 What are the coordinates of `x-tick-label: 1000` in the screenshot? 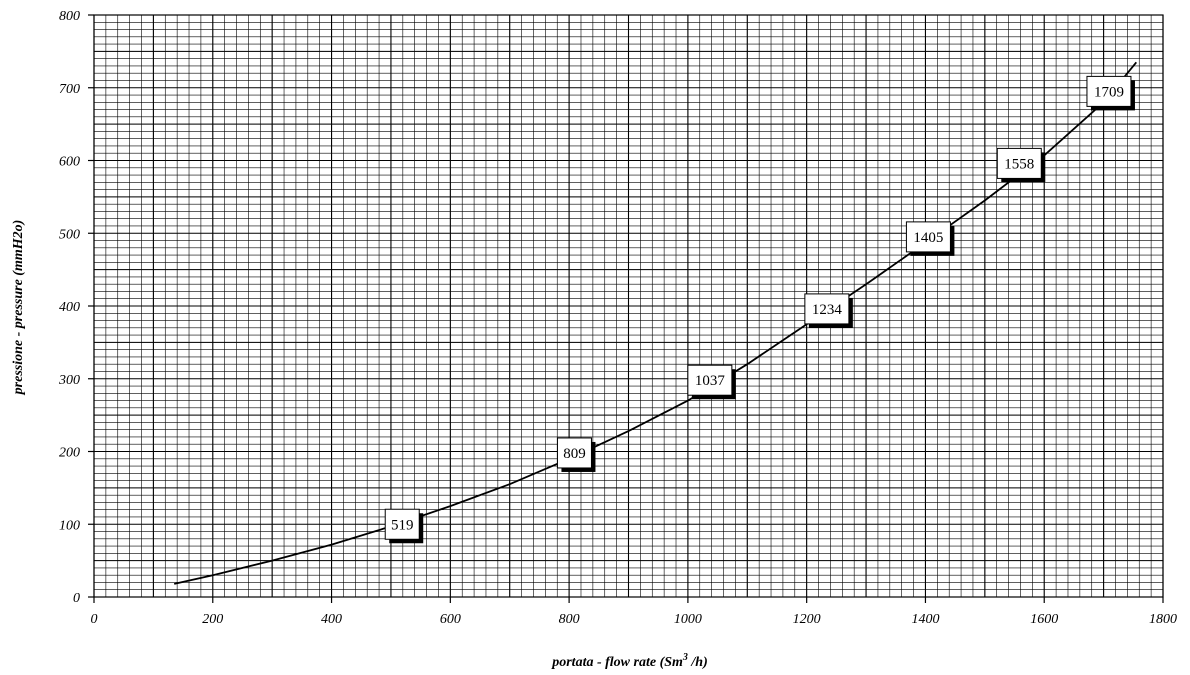 It's located at (688, 619).